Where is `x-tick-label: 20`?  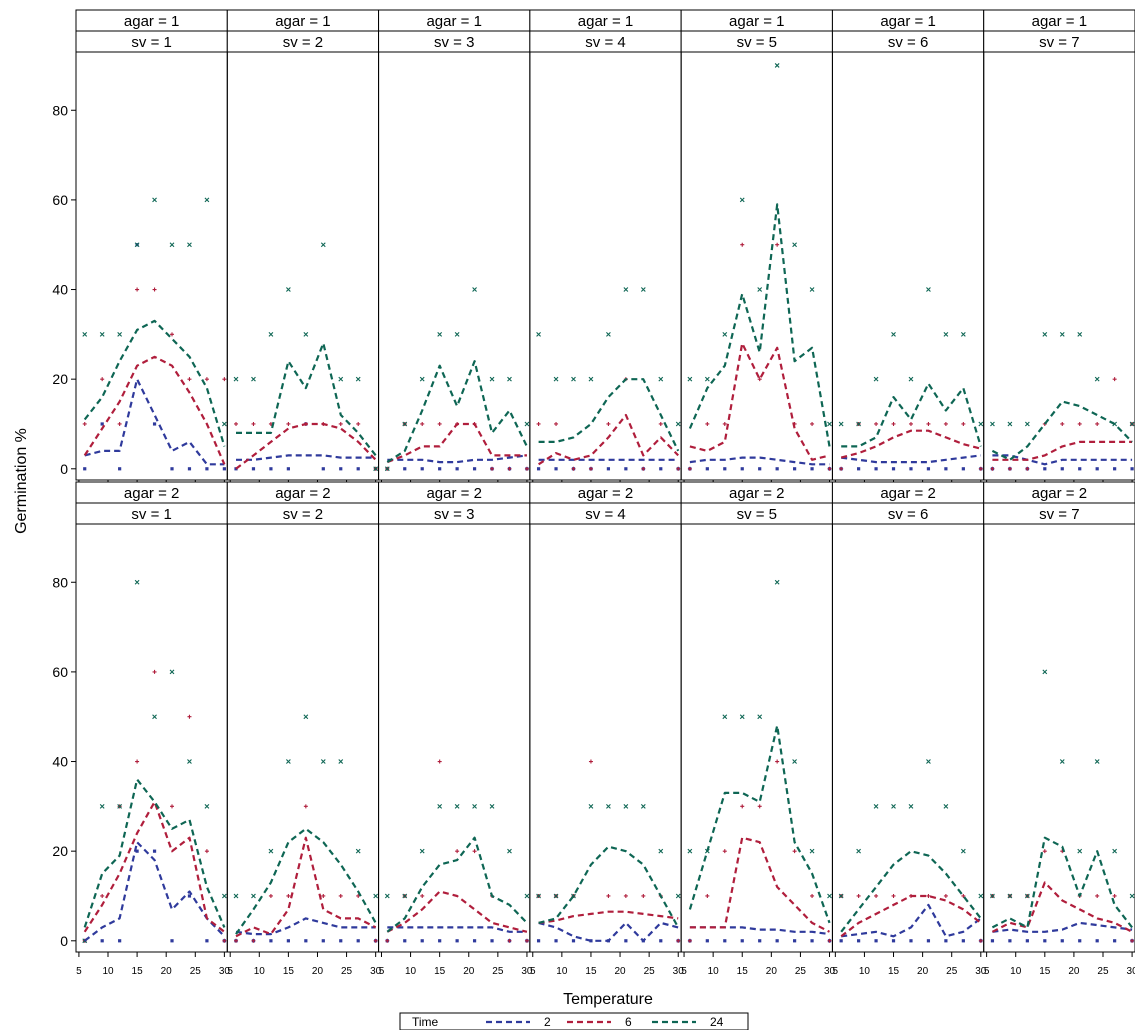
x-tick-label: 20 is located at coordinates (1074, 971).